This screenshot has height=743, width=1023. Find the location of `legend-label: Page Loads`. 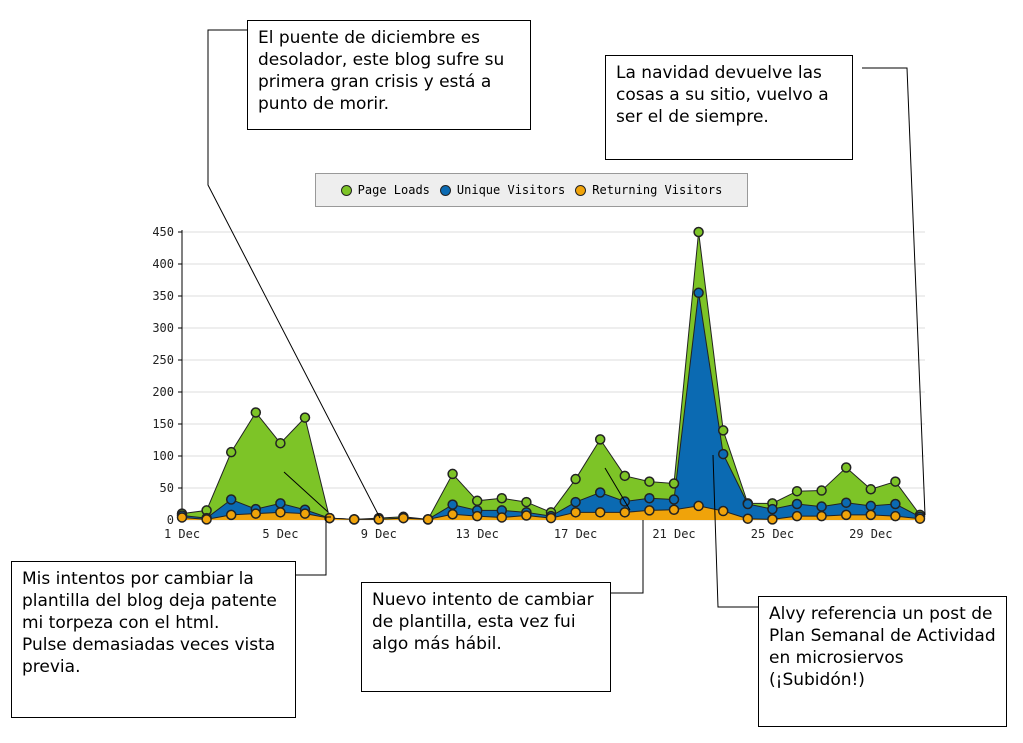

legend-label: Page Loads is located at coordinates (393, 190).